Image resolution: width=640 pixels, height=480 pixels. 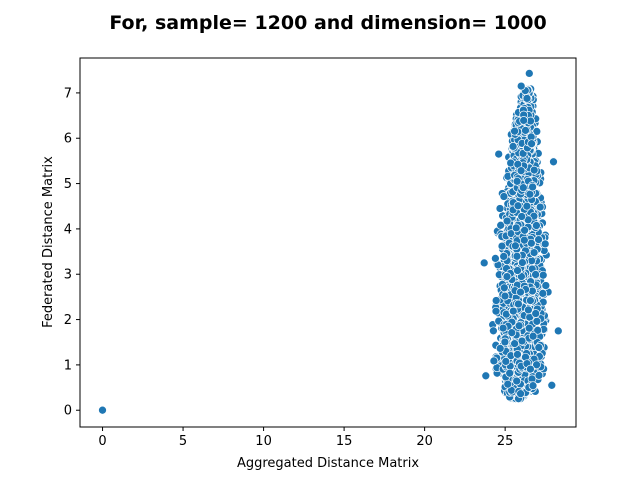 What do you see at coordinates (48, 242) in the screenshot?
I see `y-axis-label: Federated Distance Matrix` at bounding box center [48, 242].